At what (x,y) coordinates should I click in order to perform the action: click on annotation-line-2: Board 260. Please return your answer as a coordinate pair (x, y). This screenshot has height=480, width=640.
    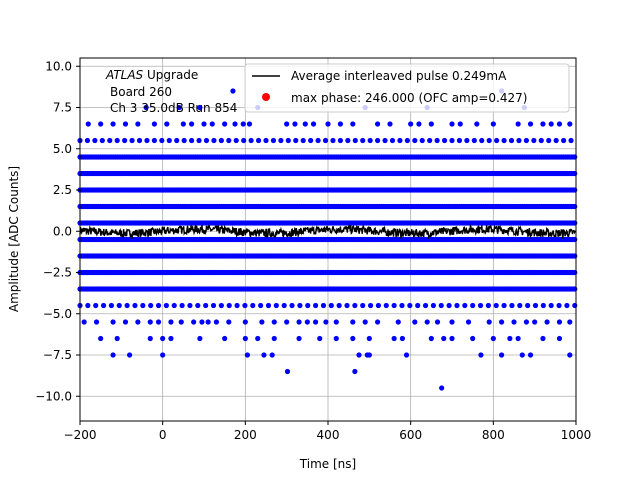
    Looking at the image, I should click on (141, 92).